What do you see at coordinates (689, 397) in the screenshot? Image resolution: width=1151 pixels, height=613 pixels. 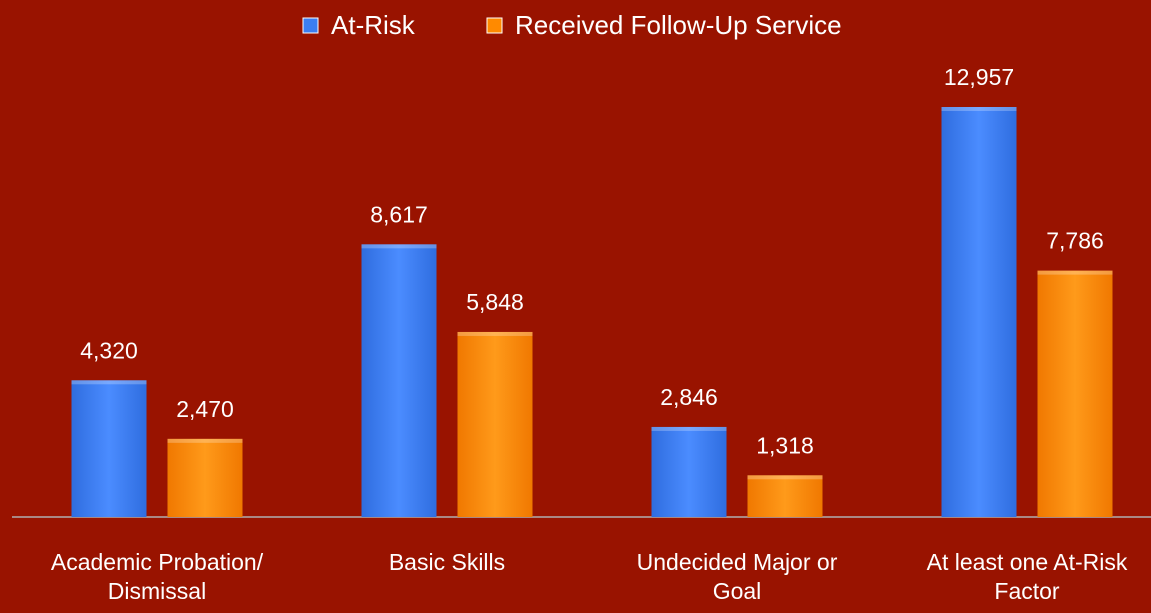 I see `data-label: 2,846` at bounding box center [689, 397].